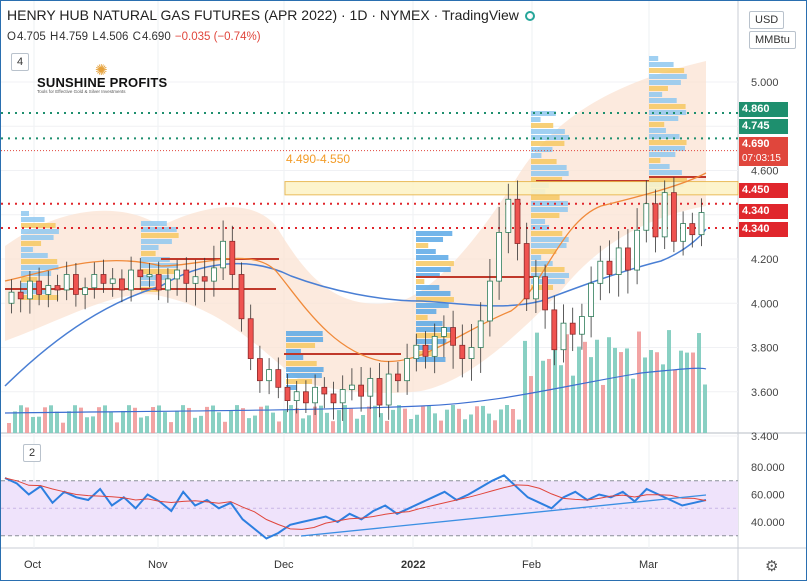  What do you see at coordinates (32, 453) in the screenshot?
I see `rsi-count-badge: 2` at bounding box center [32, 453].